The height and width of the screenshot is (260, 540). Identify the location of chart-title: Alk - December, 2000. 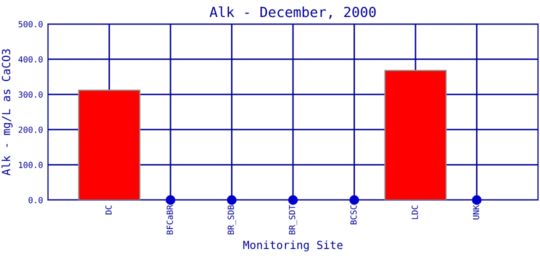
(293, 12).